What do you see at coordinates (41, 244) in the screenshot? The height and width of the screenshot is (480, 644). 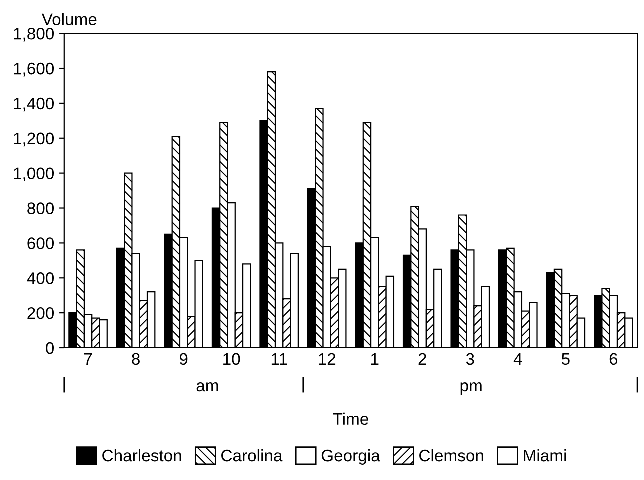 I see `y-tick-label: 600` at bounding box center [41, 244].